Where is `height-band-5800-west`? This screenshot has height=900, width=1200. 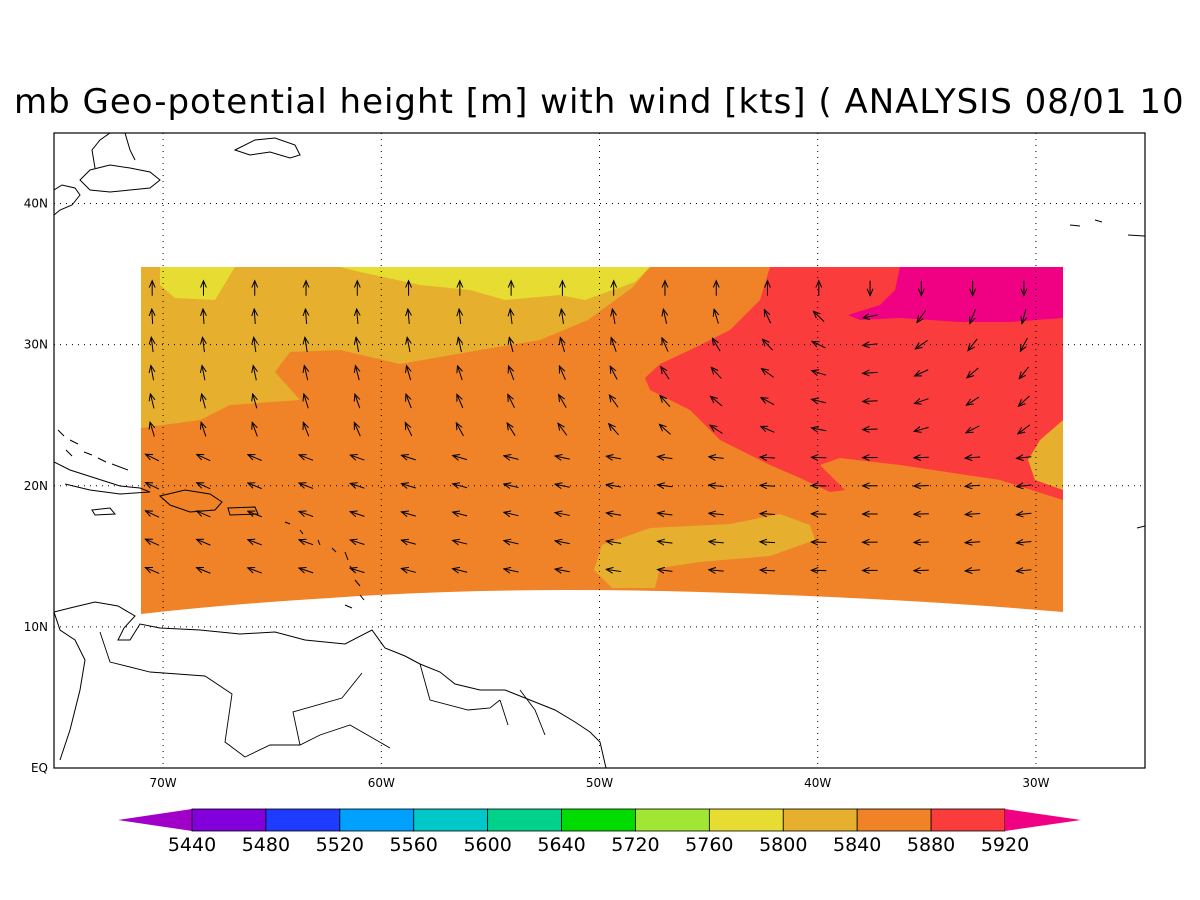
height-band-5800-west is located at coordinates (197, 283).